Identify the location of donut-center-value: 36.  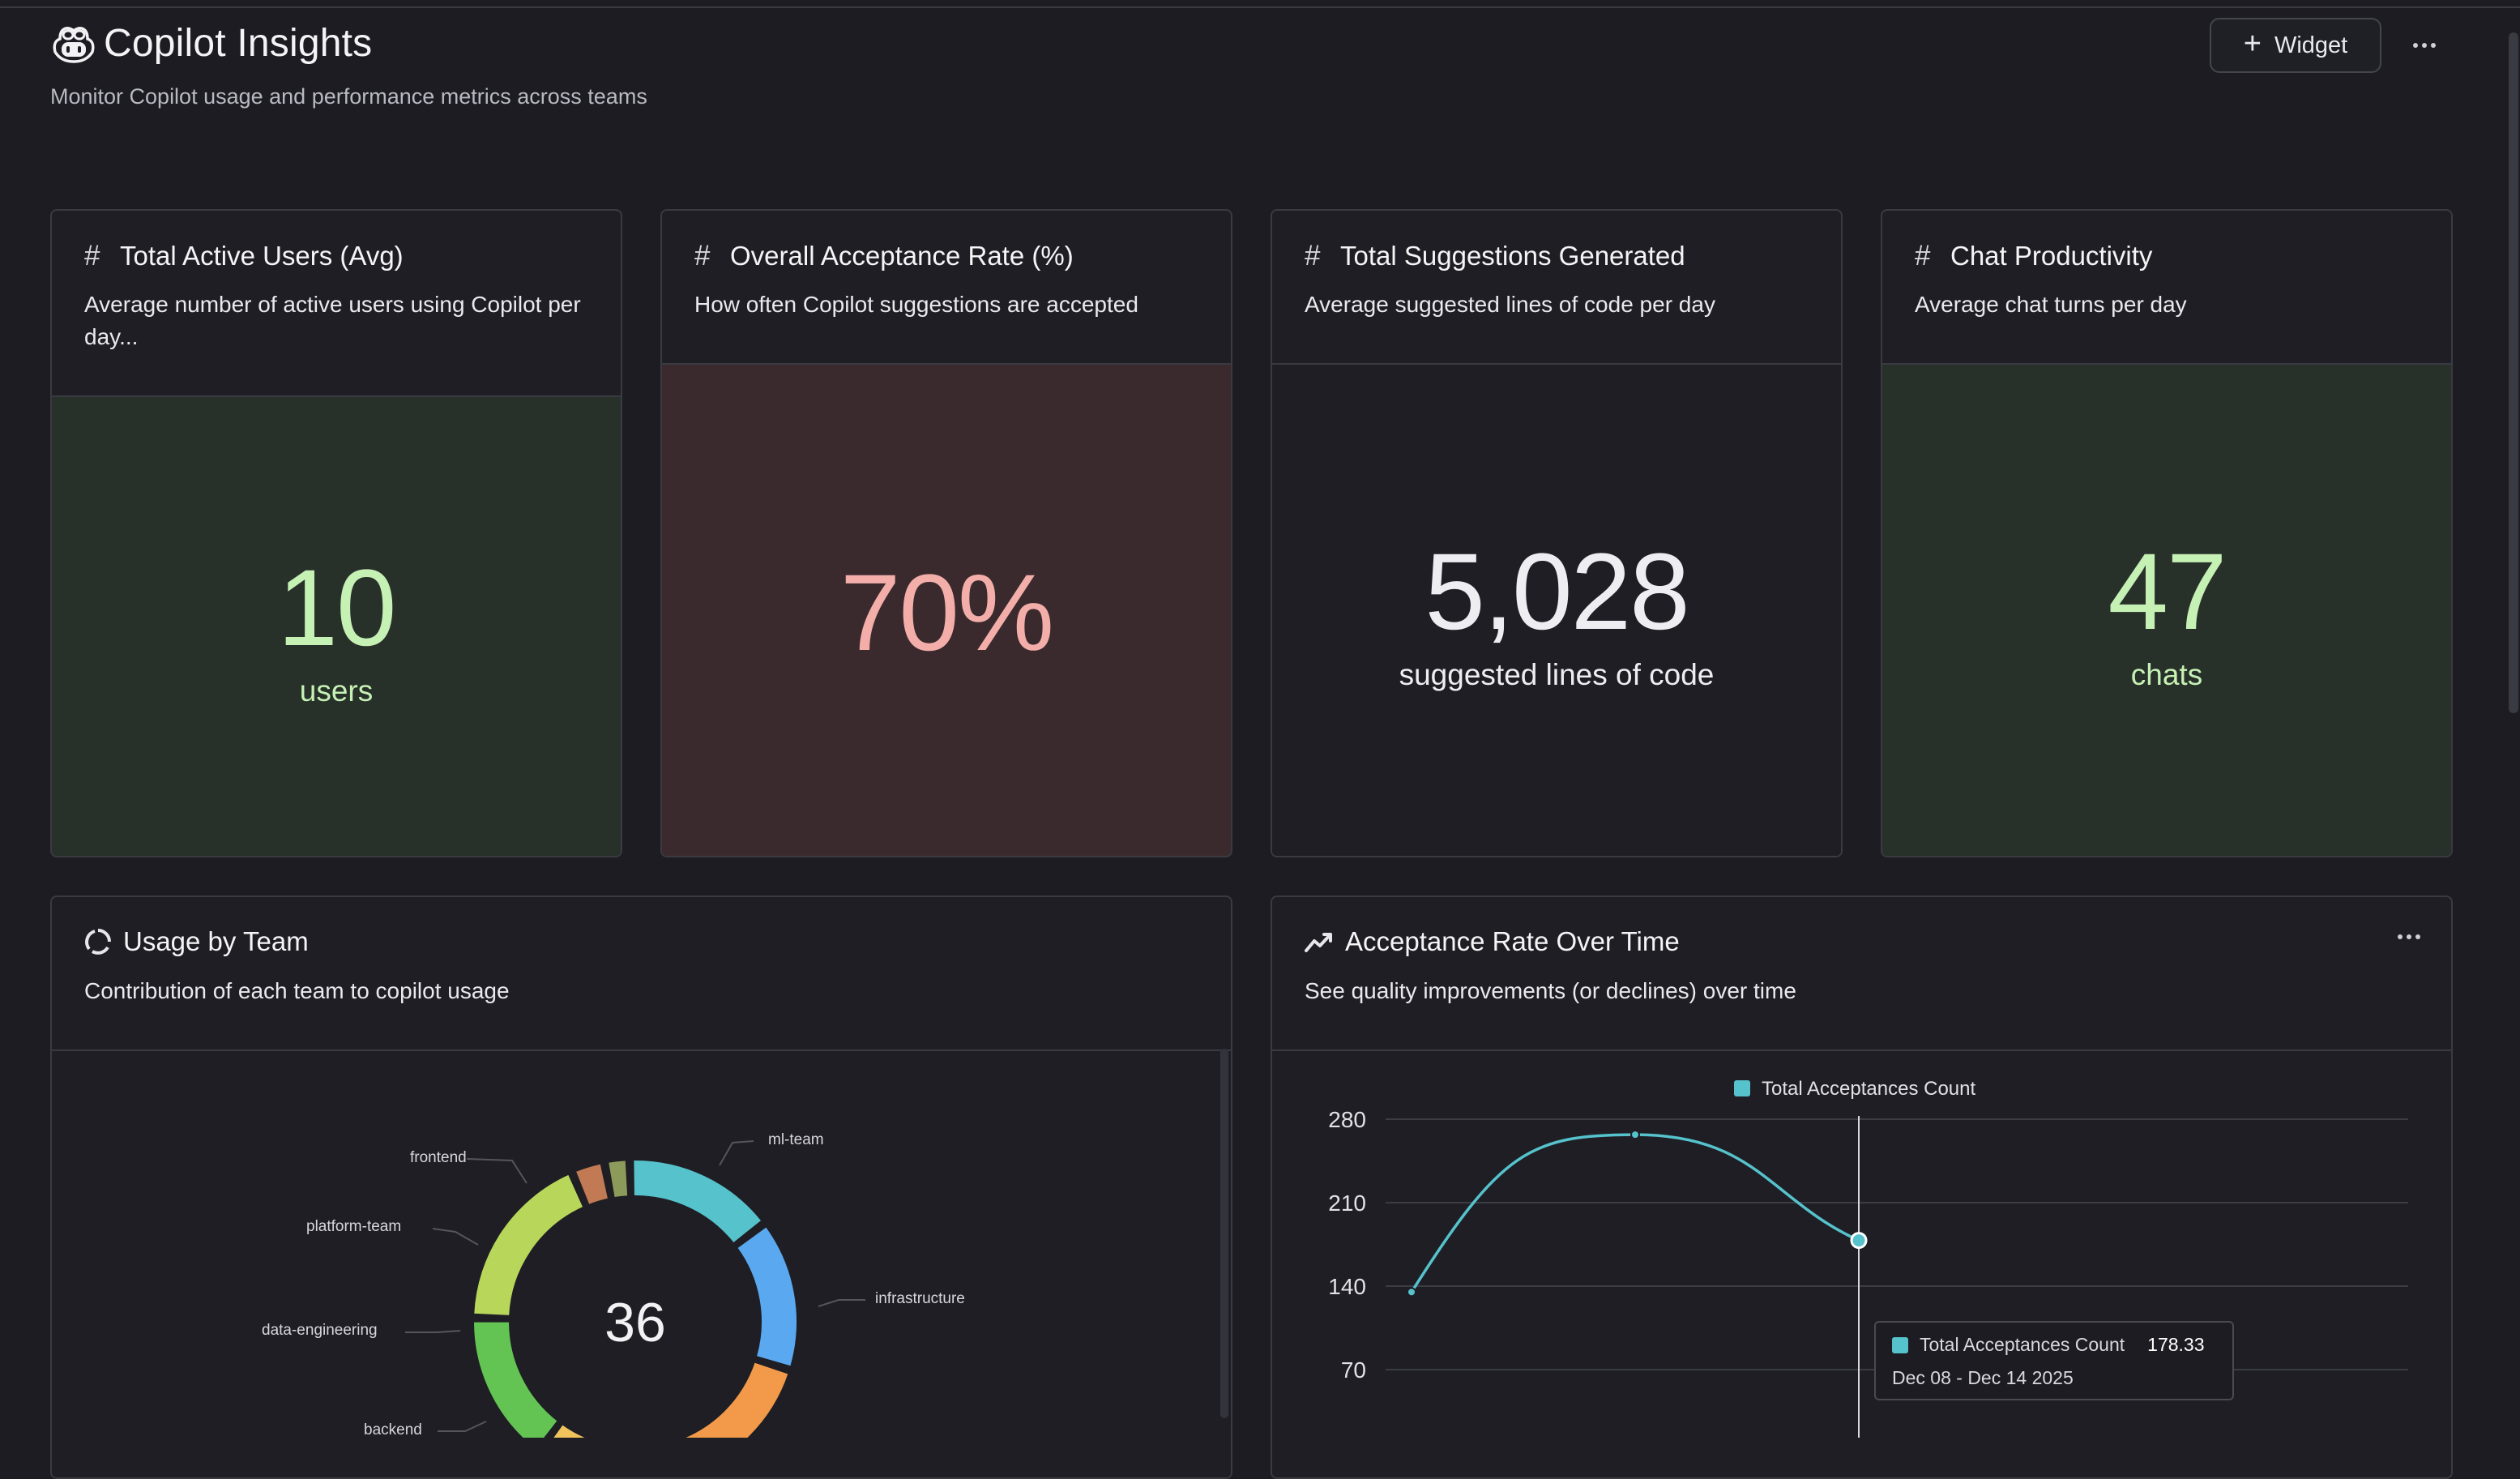
(635, 1323).